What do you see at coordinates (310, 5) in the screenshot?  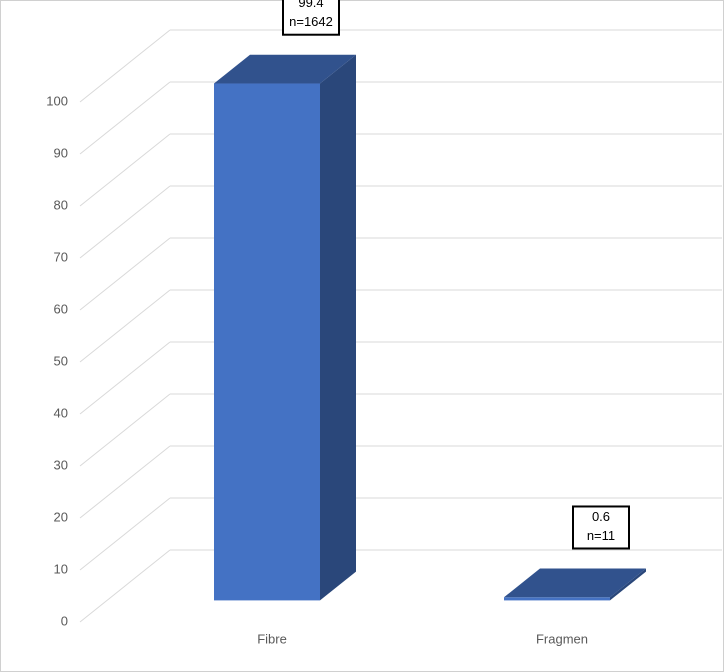 I see `value-label: 99.4` at bounding box center [310, 5].